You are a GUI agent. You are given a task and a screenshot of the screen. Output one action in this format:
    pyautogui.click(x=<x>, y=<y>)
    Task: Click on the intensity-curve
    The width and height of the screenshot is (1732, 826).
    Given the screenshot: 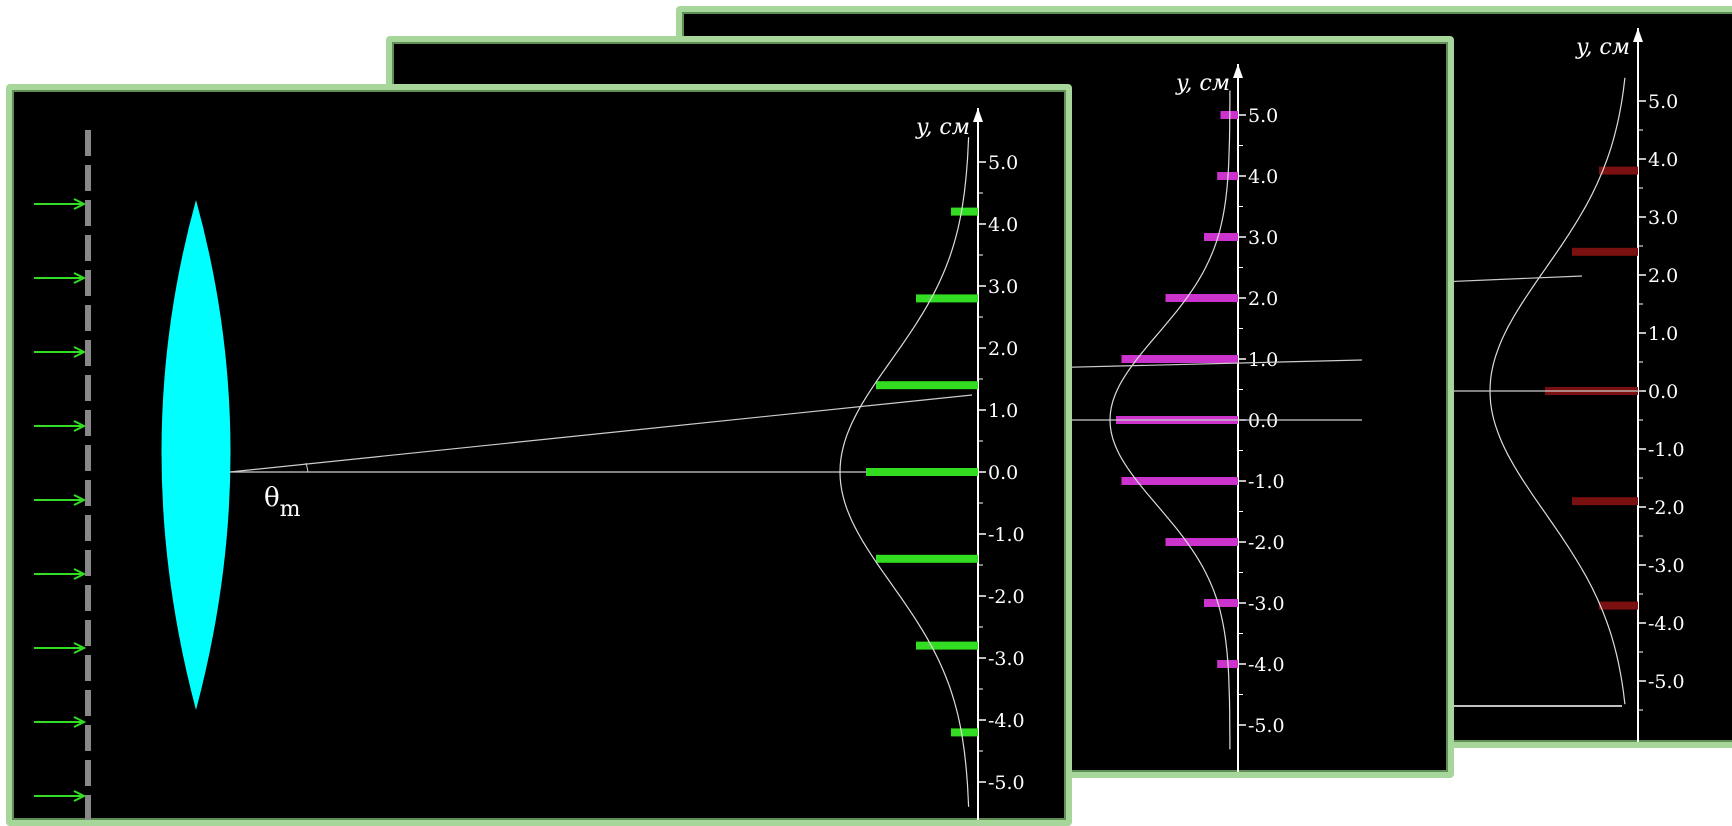 What is the action you would take?
    pyautogui.click(x=904, y=472)
    